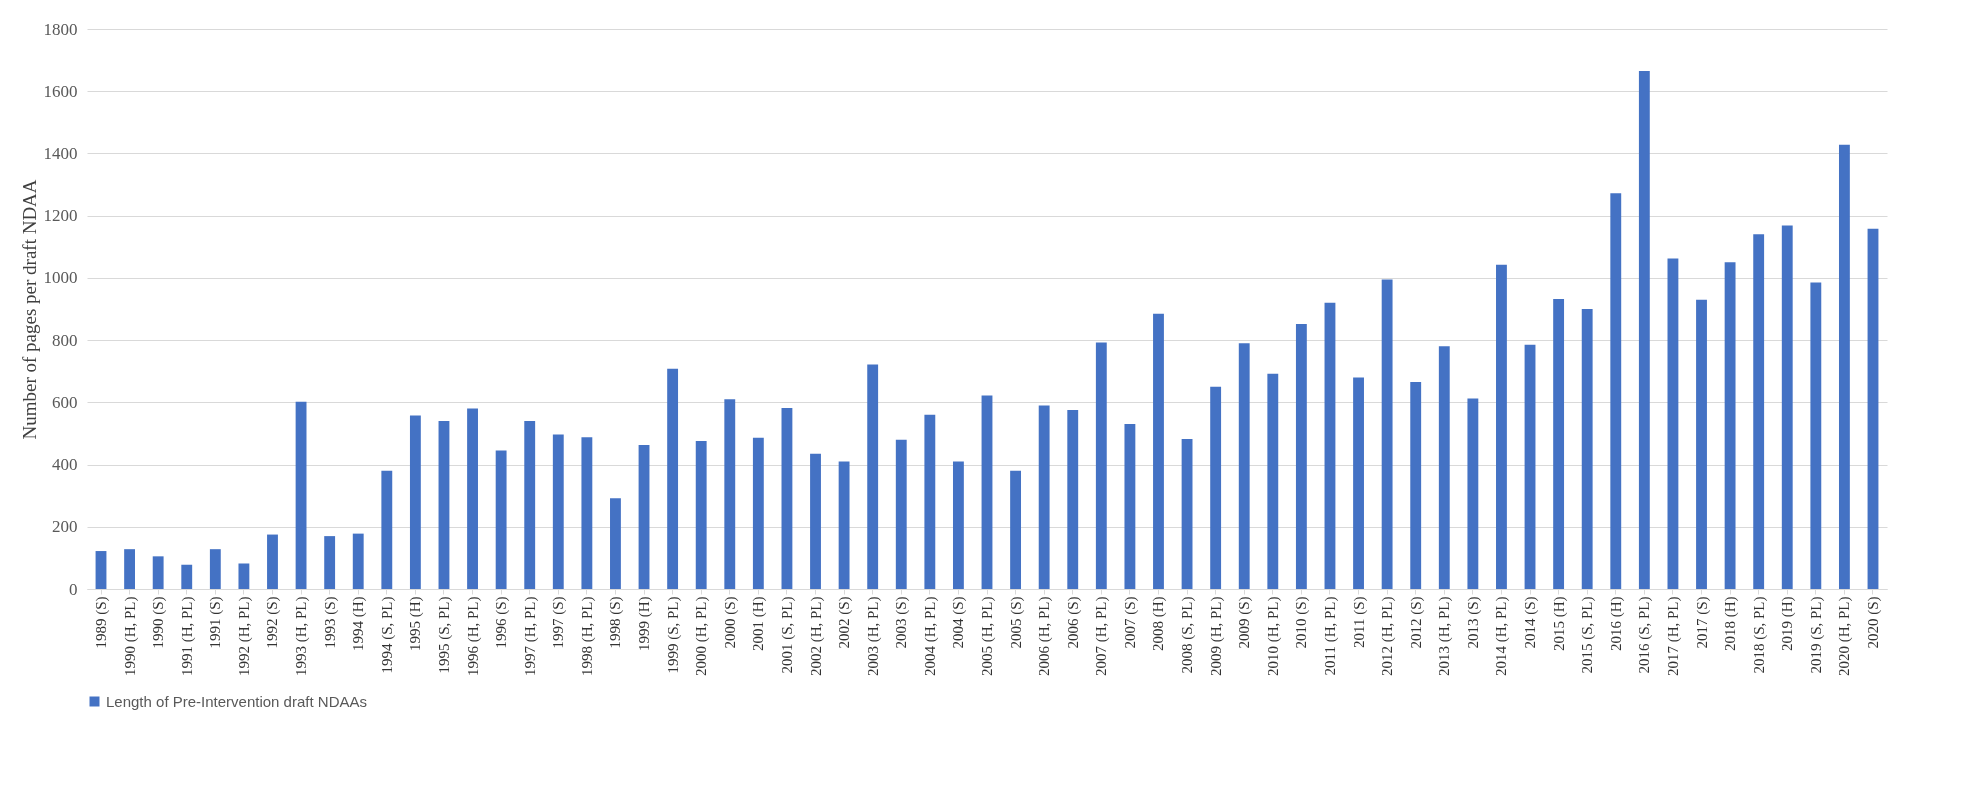 The image size is (1975, 803). What do you see at coordinates (1445, 636) in the screenshot?
I see `x-tick-label: 2013 (H, PL)` at bounding box center [1445, 636].